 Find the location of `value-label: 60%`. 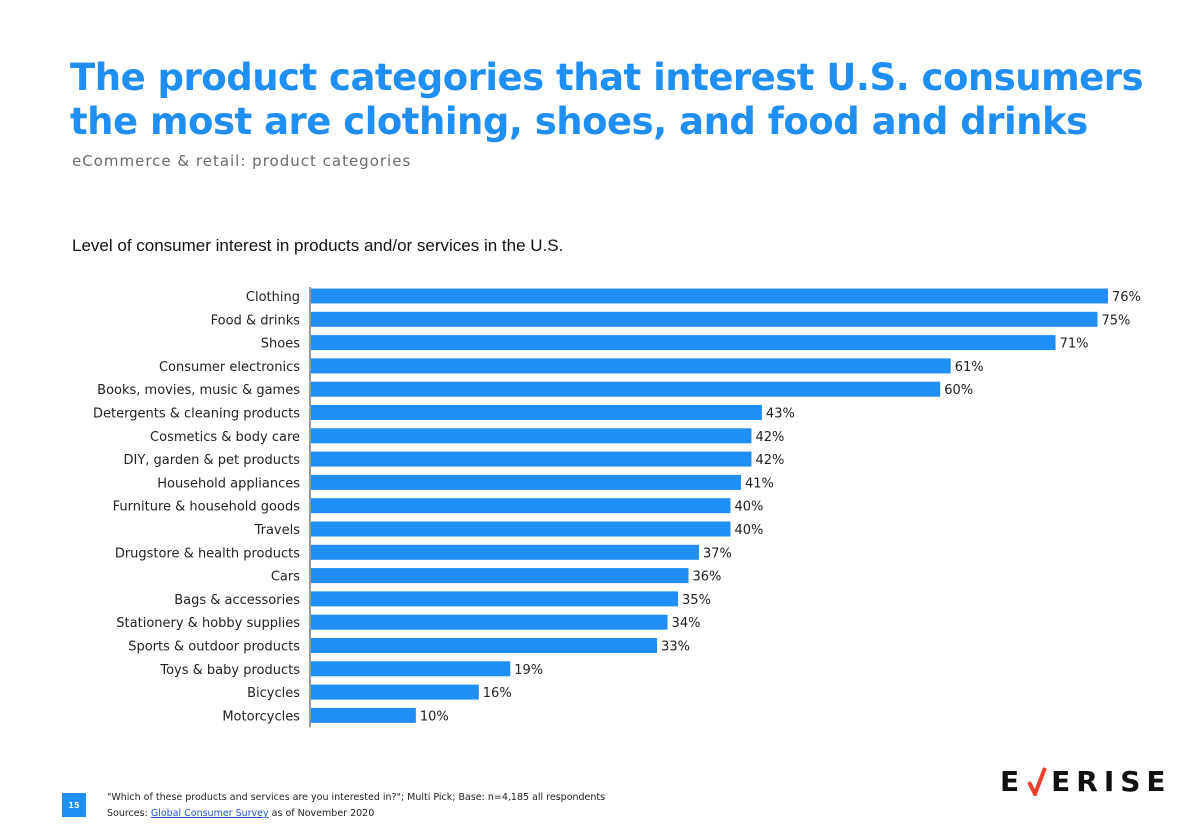

value-label: 60% is located at coordinates (958, 390).